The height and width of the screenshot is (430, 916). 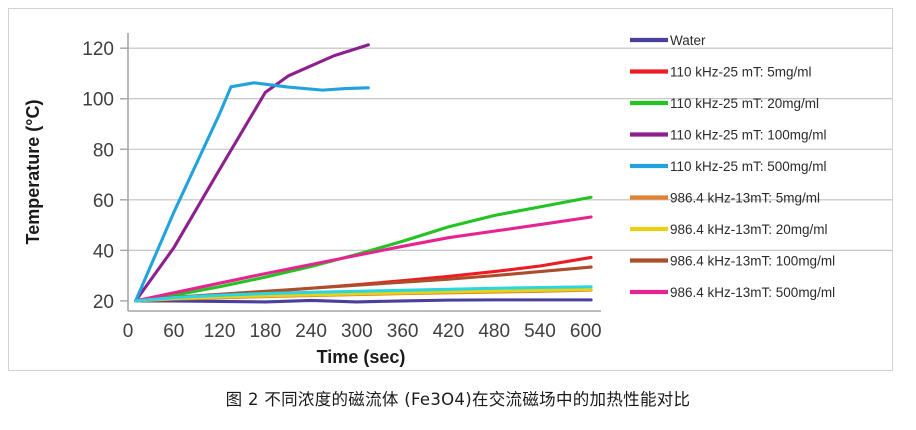 What do you see at coordinates (745, 198) in the screenshot?
I see `legend-label: 986.4 kHz-13mT: 5mg/ml` at bounding box center [745, 198].